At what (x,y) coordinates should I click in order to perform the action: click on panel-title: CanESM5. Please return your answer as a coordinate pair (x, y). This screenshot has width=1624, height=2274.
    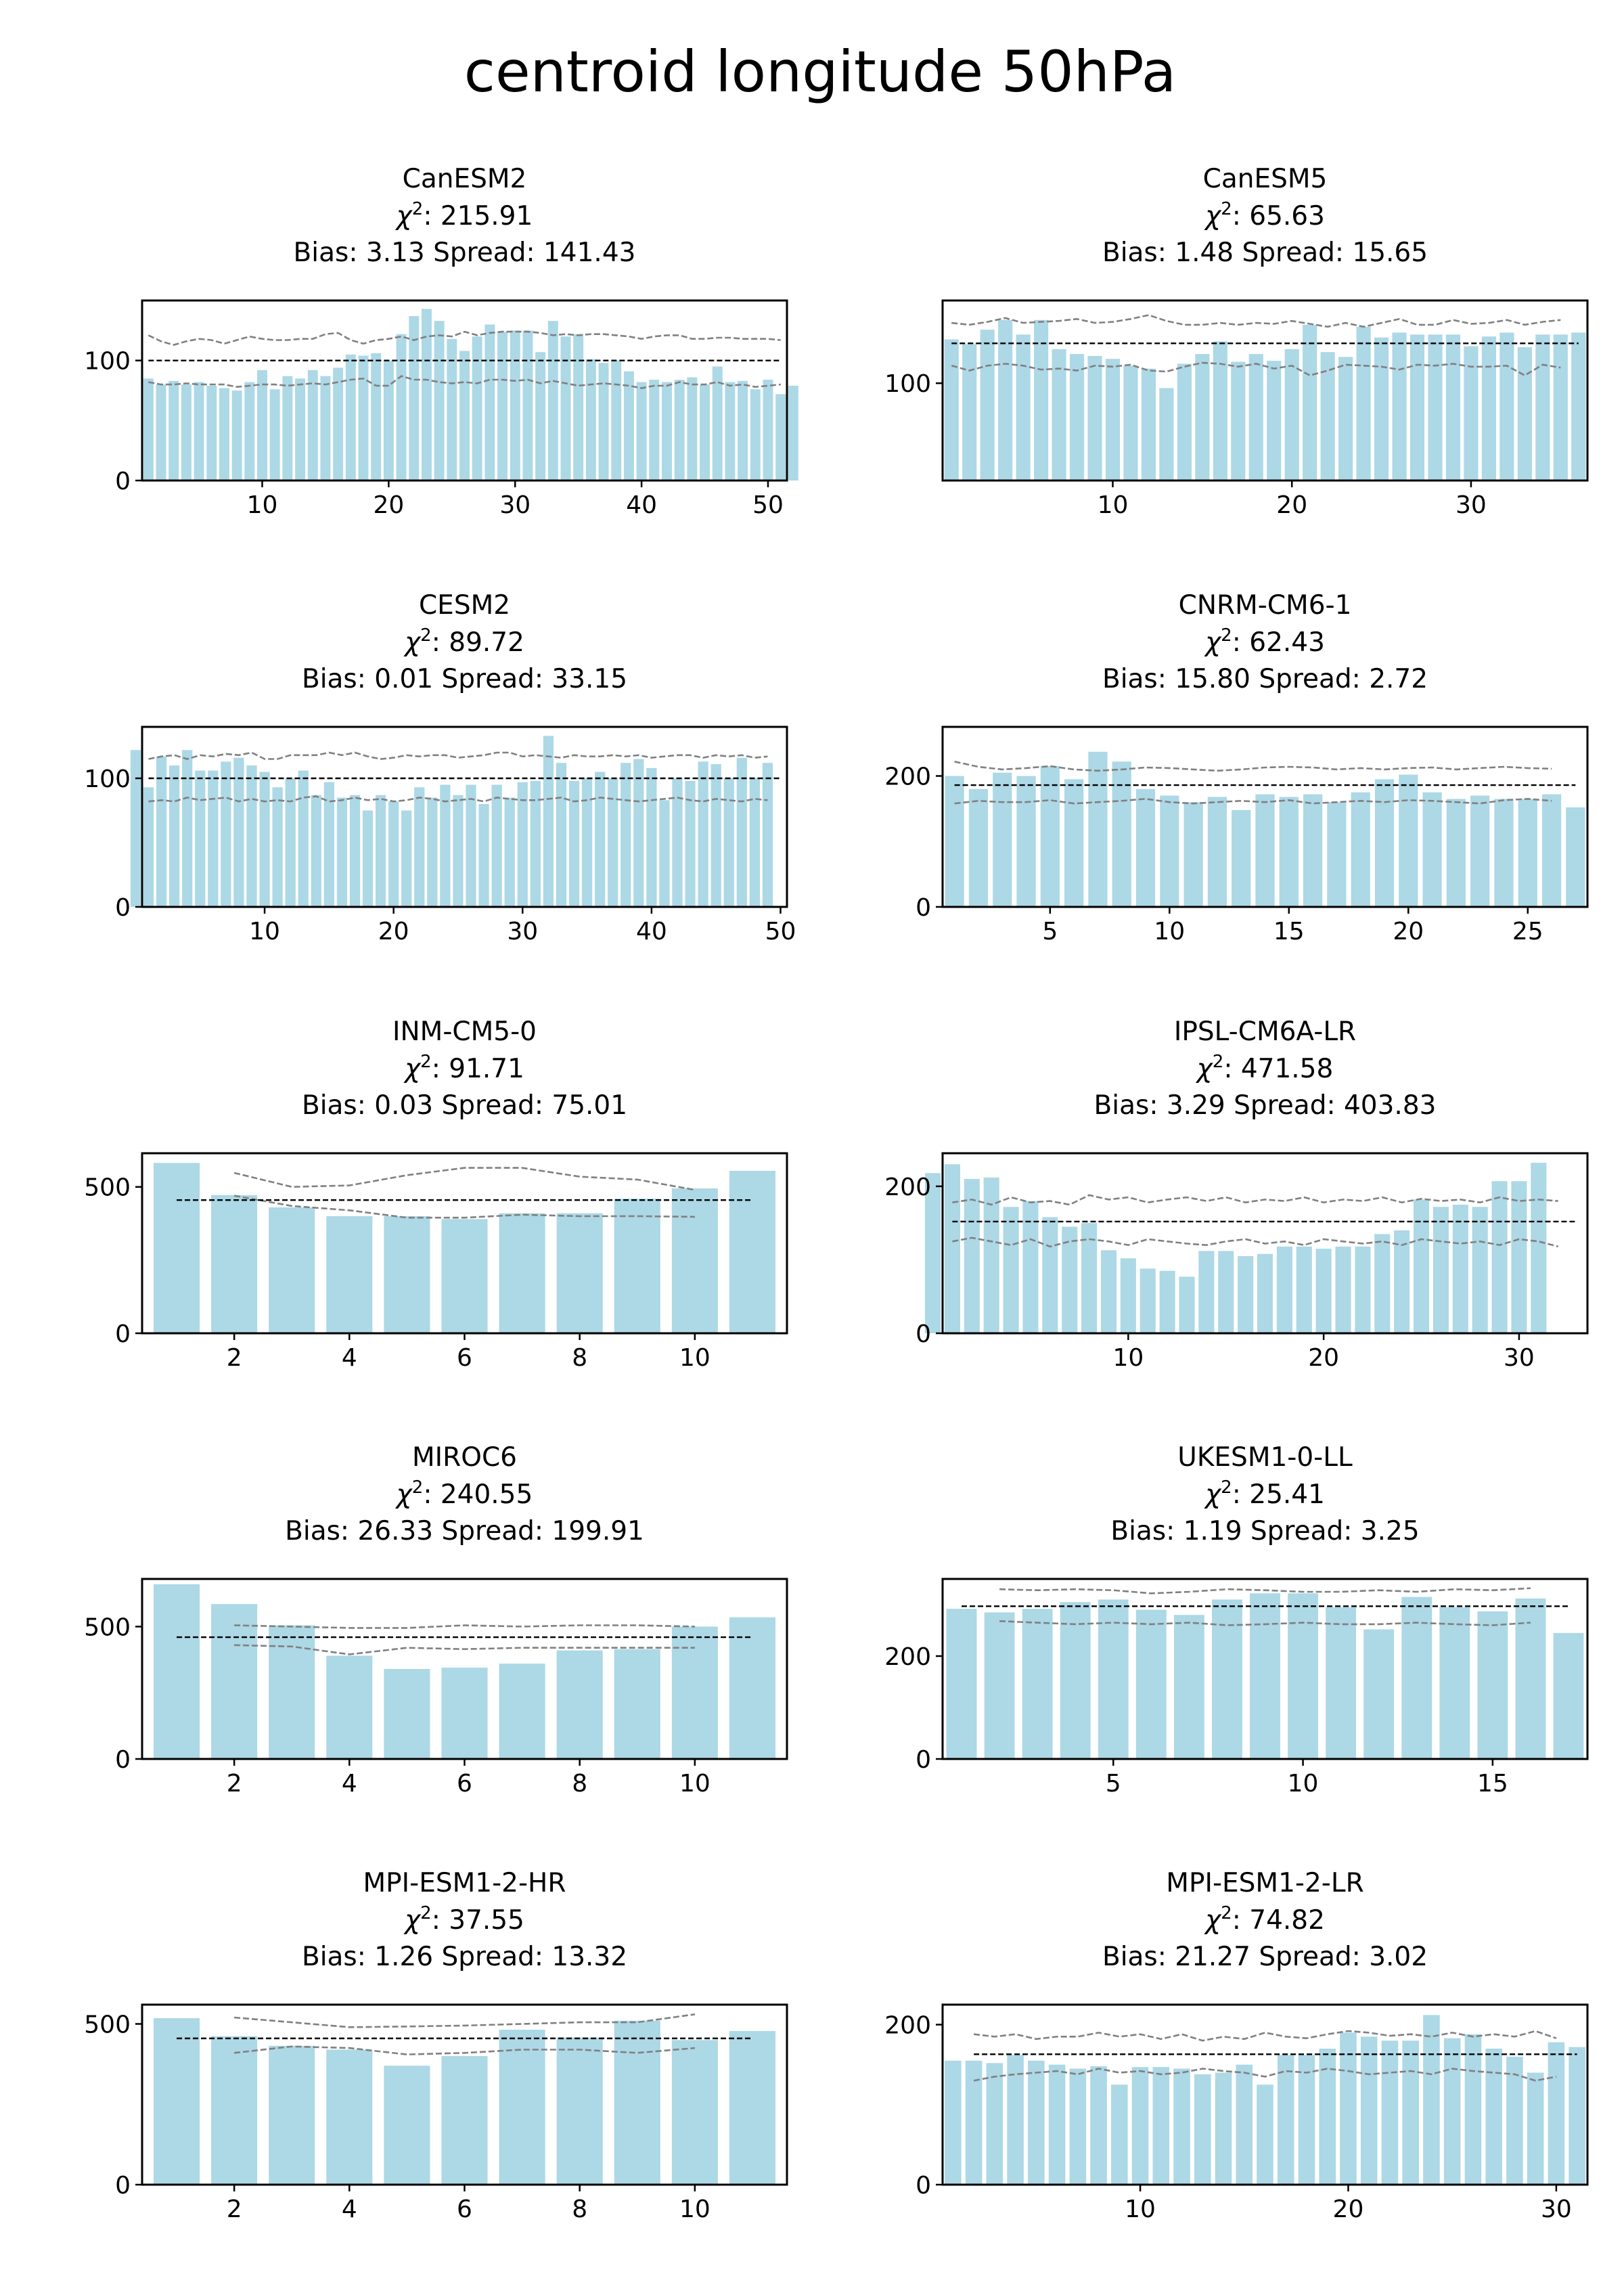
    Looking at the image, I should click on (1265, 179).